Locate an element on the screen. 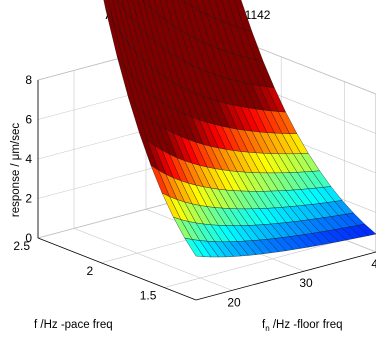 The width and height of the screenshot is (376, 338). z-tick-label: 8 is located at coordinates (28, 80).